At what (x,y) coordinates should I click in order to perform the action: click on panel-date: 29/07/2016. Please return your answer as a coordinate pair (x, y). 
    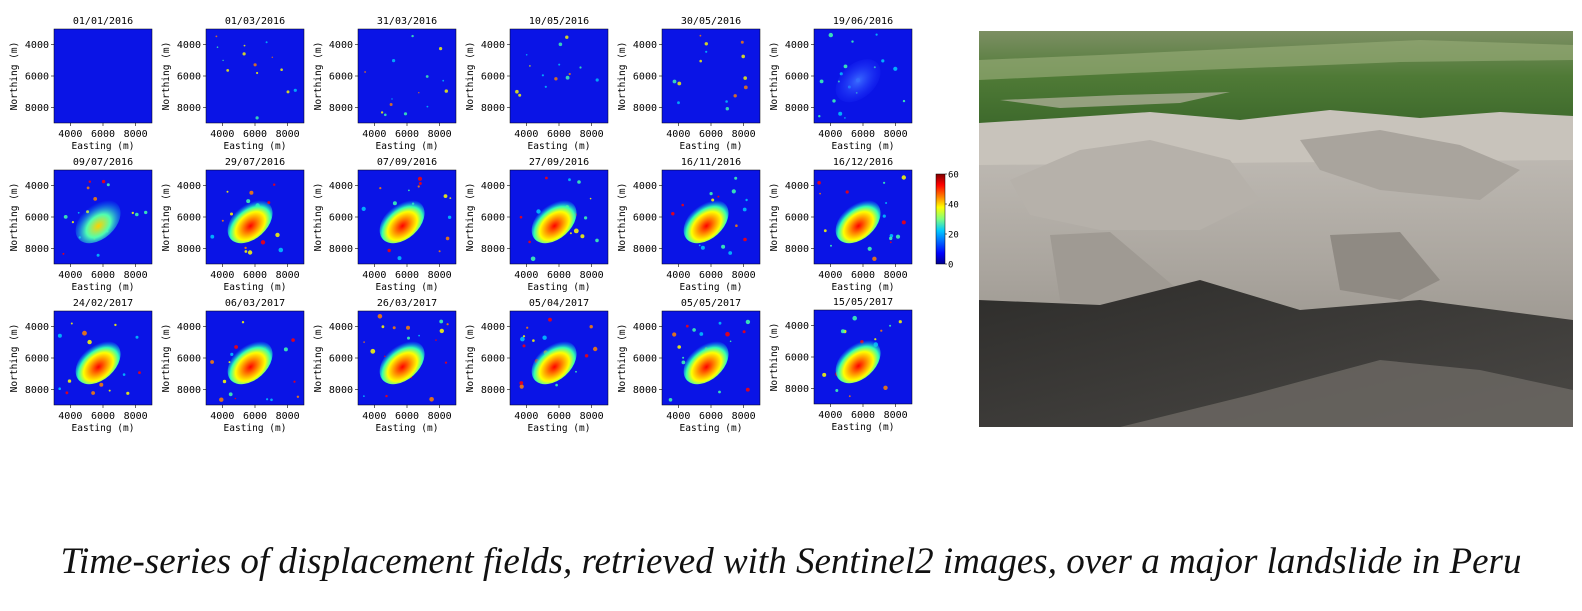
    Looking at the image, I should click on (255, 162).